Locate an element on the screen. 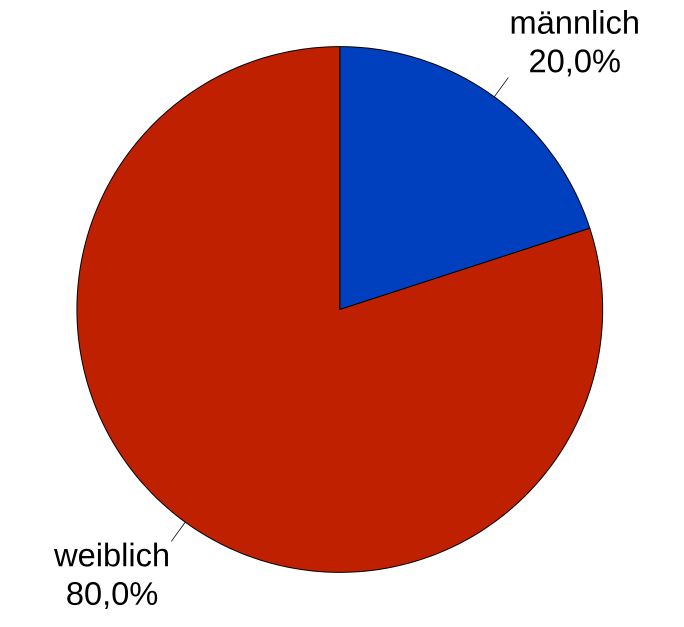  data-label: 80,0% is located at coordinates (112, 595).